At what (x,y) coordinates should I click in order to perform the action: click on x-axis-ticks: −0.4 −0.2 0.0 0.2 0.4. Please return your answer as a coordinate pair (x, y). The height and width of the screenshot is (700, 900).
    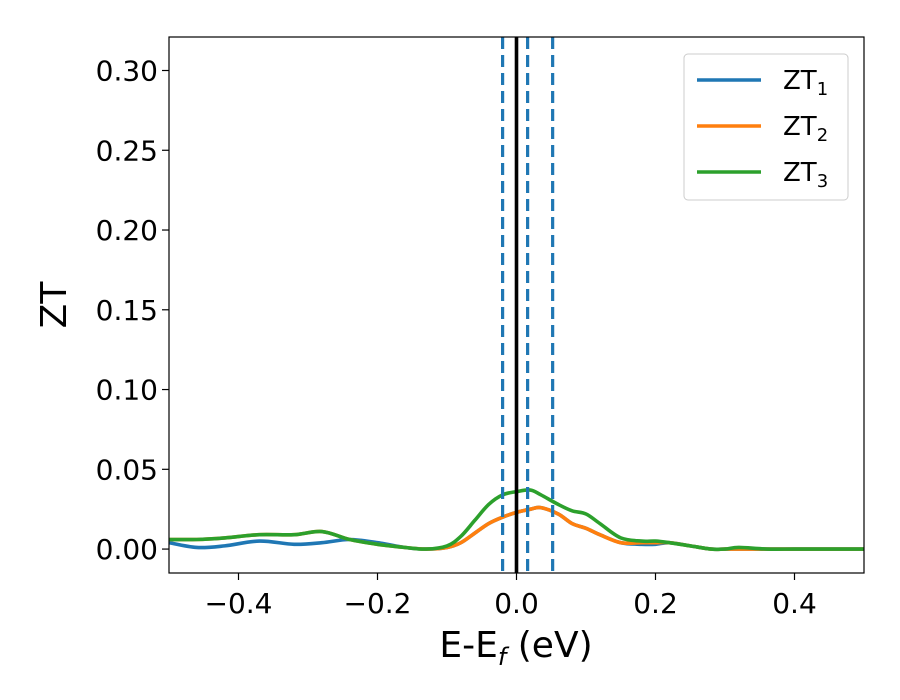
    Looking at the image, I should click on (511, 596).